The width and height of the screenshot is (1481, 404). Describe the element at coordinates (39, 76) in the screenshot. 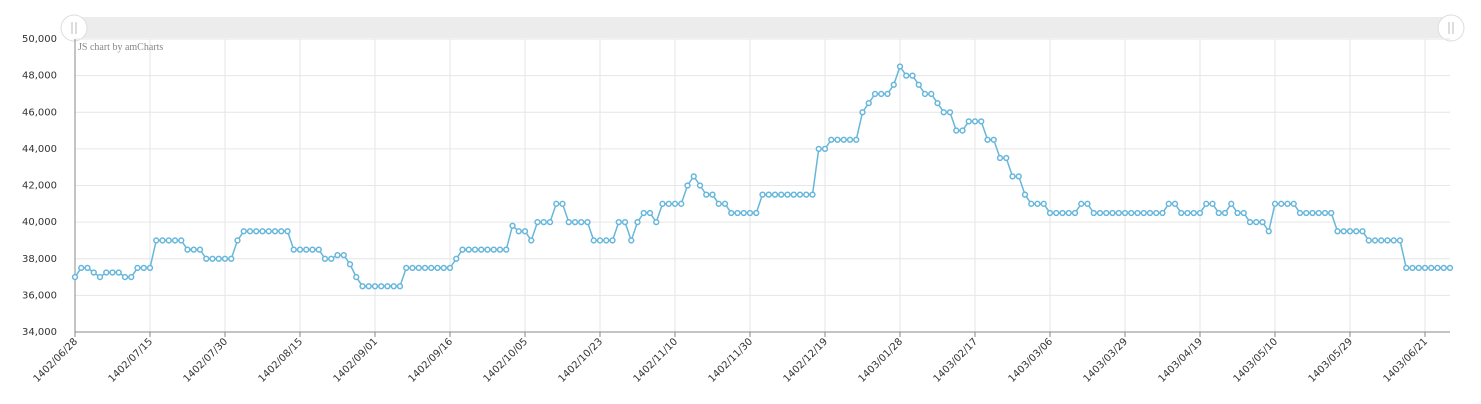

I see `y-tick-label: 48,000` at that location.